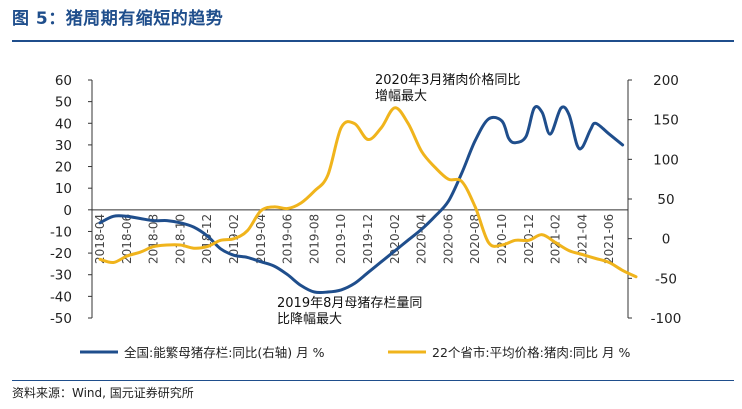 Image resolution: width=742 pixels, height=409 pixels. What do you see at coordinates (154, 239) in the screenshot?
I see `x-tick-label: 2018-08` at bounding box center [154, 239].